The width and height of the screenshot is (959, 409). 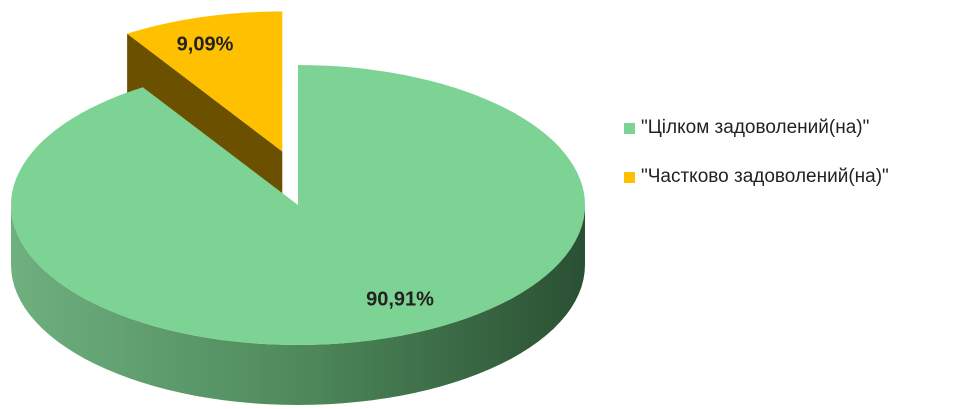 I want to click on legend-item: "Цілком задоволений(на)", so click(x=785, y=127).